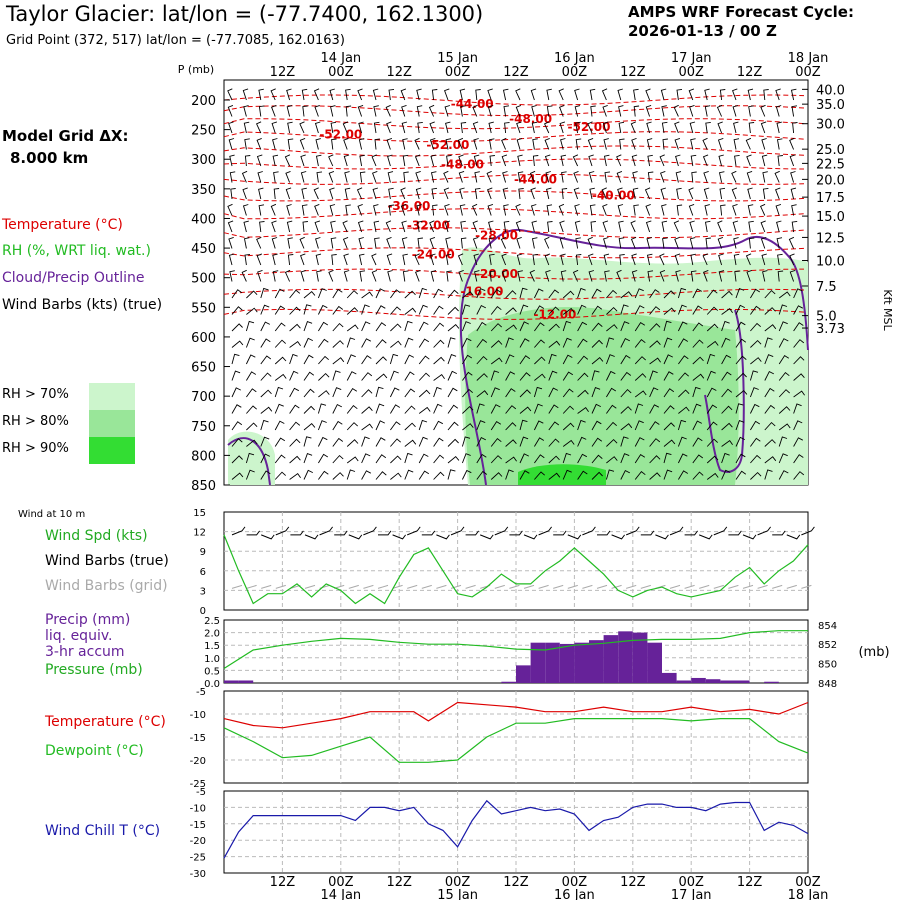  Describe the element at coordinates (212, 671) in the screenshot. I see `precip-tick-label: 0.5` at that location.